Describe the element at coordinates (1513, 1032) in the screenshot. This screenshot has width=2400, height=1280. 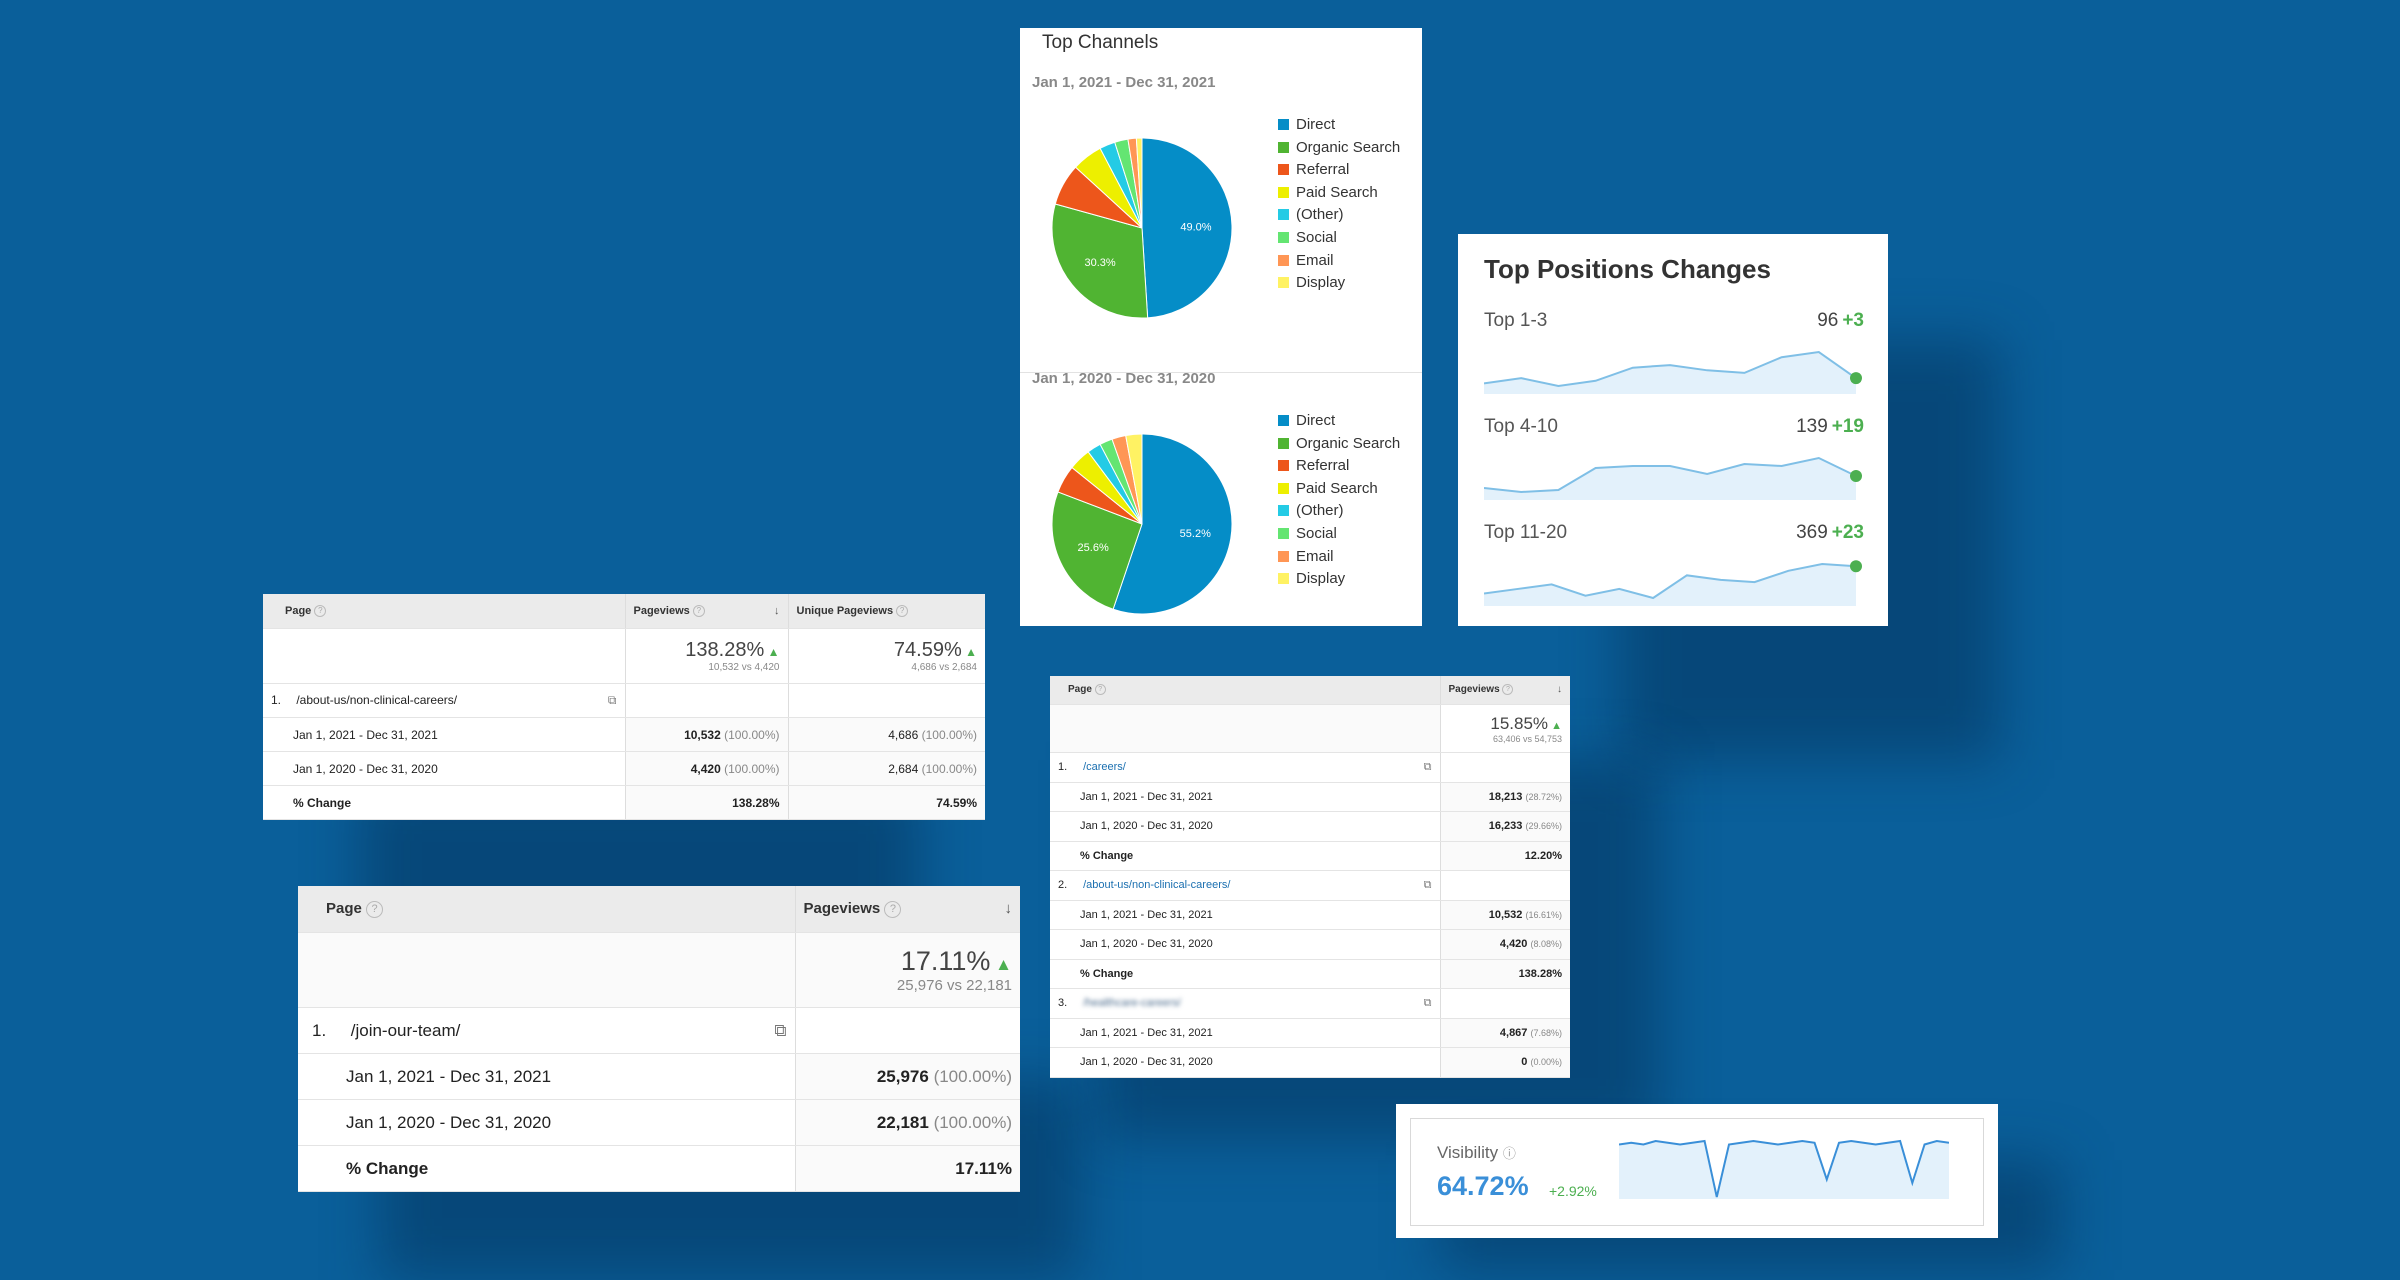
I see `pageviews-value: 4,867` at that location.